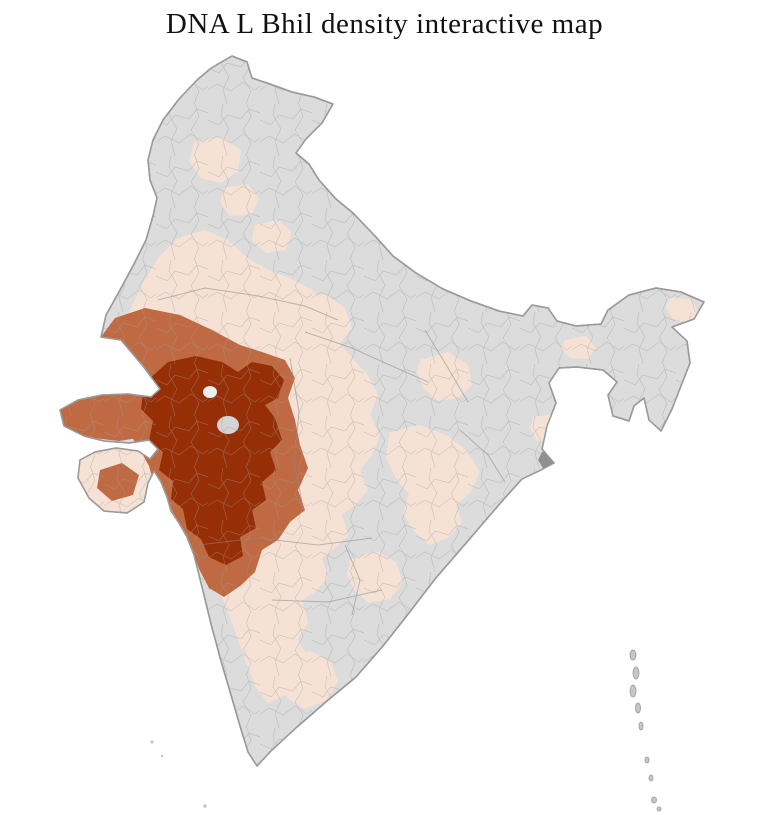  Describe the element at coordinates (178, 774) in the screenshot. I see `lakshadweep-islands` at that location.